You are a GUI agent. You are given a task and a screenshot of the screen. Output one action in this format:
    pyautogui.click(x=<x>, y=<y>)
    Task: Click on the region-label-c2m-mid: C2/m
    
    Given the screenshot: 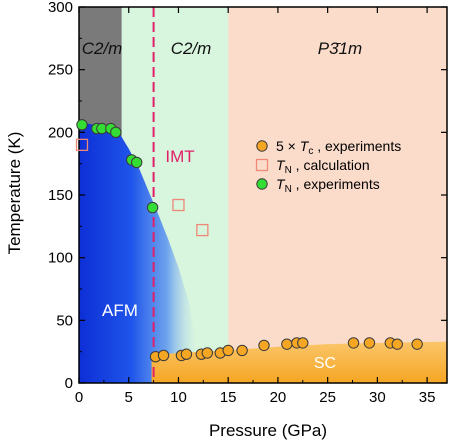 What is the action you would take?
    pyautogui.click(x=191, y=48)
    